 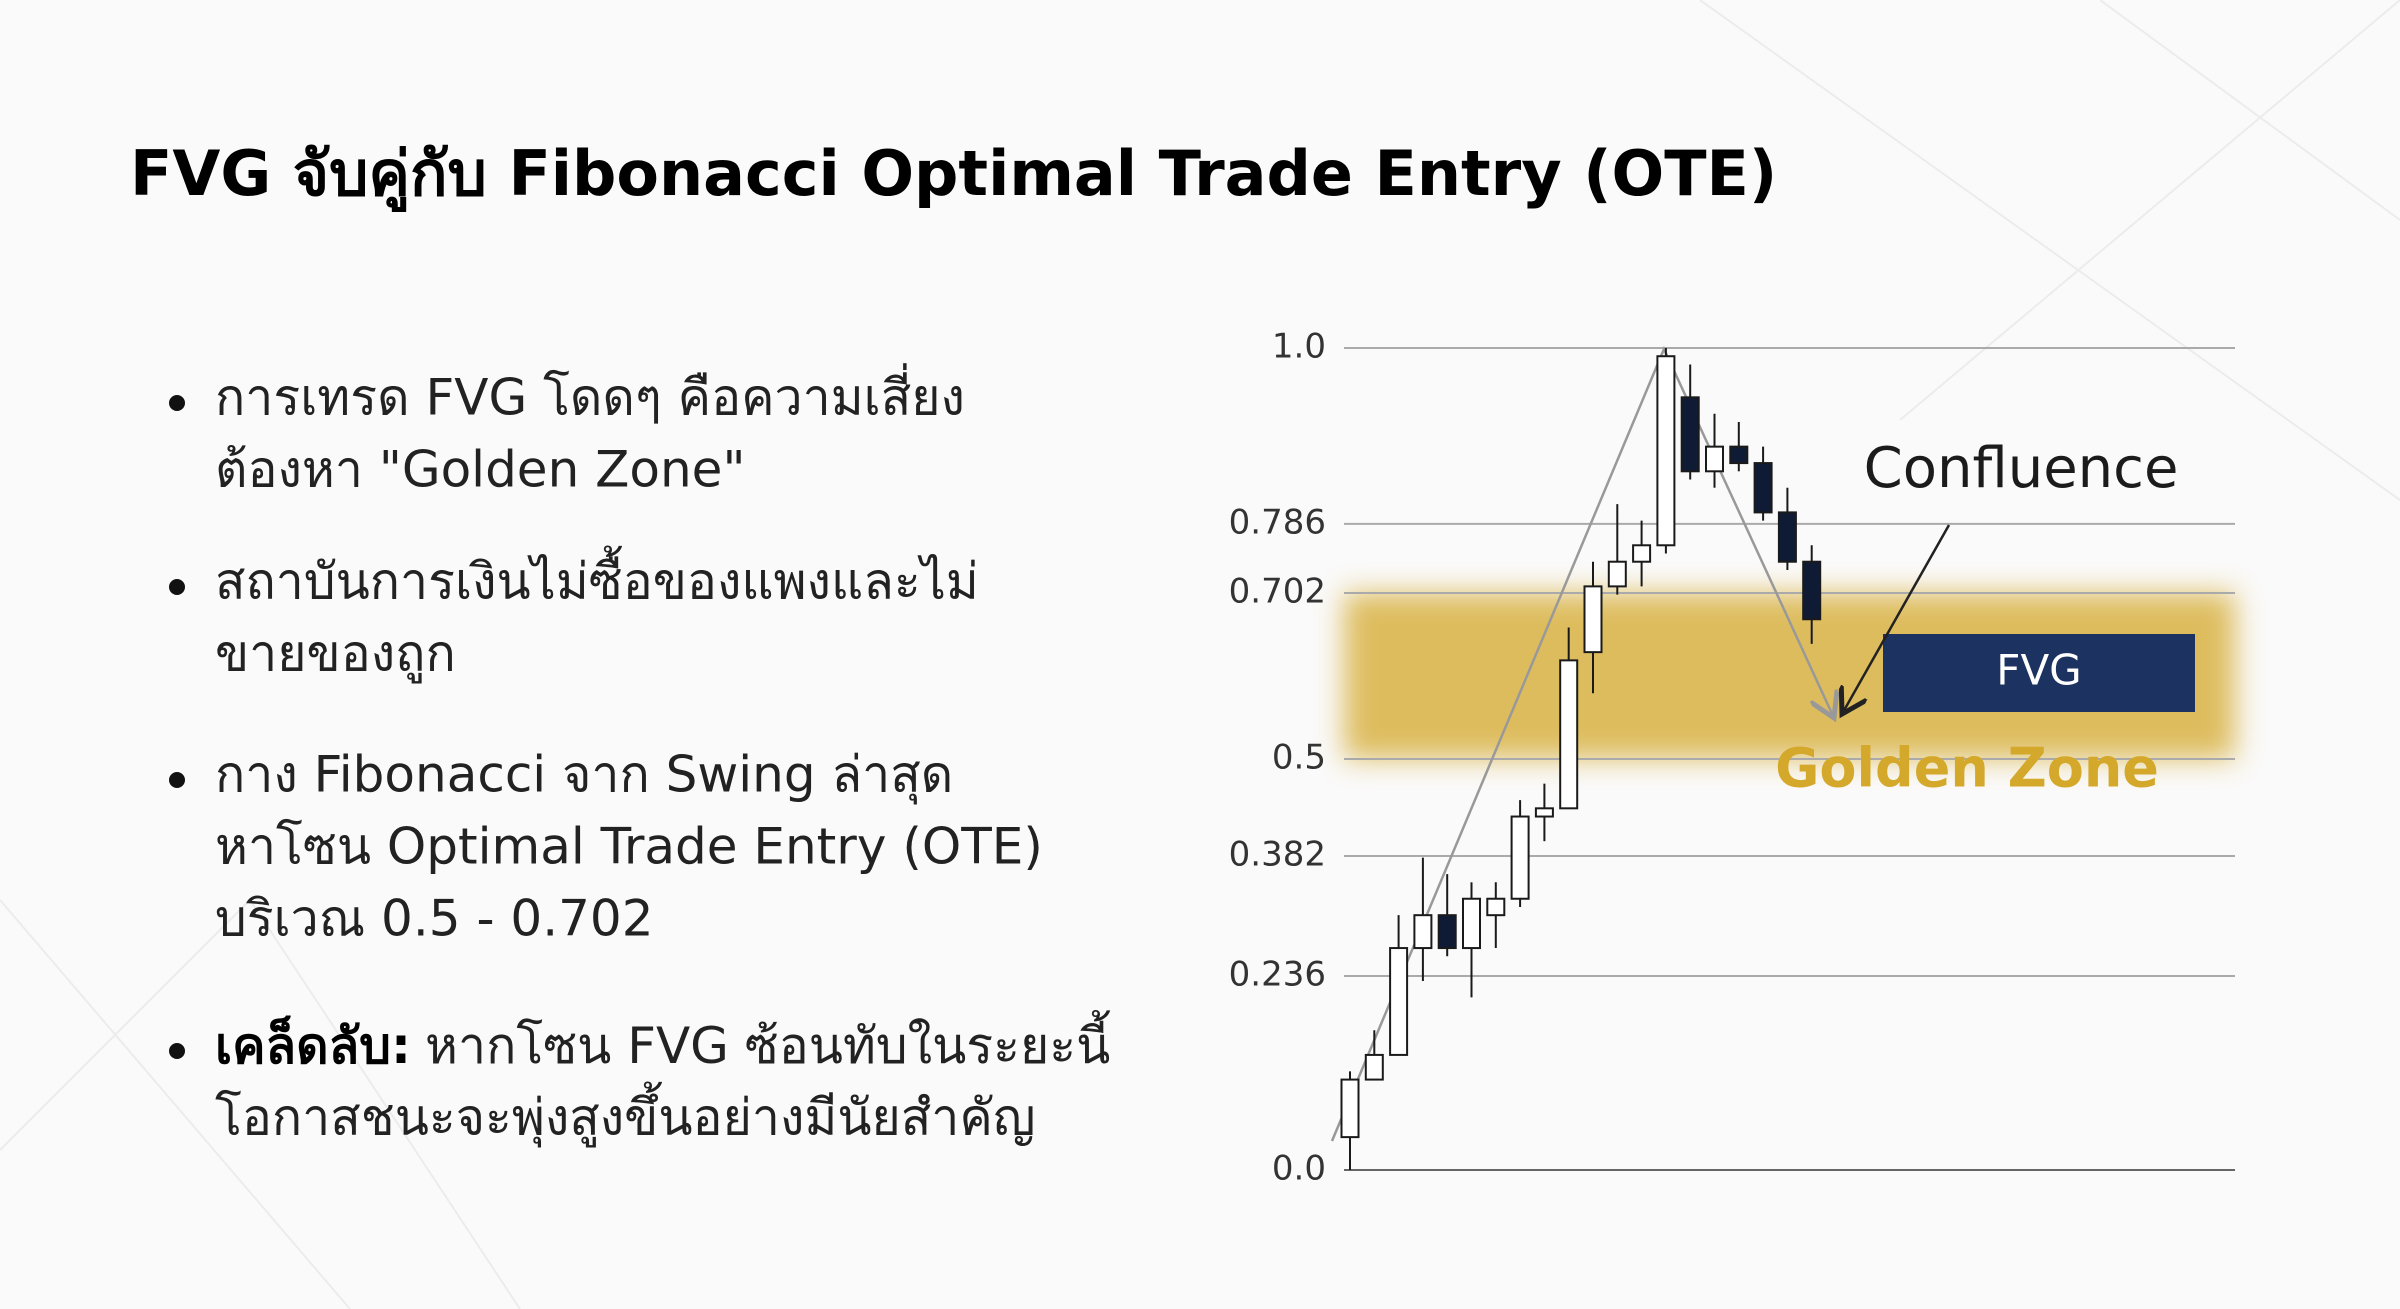 What do you see at coordinates (625, 1115) in the screenshot?
I see `bullet-text: โอกาสชนะจะพุ่งสูงขึ้นอย่างมีนัยสำคัญ` at bounding box center [625, 1115].